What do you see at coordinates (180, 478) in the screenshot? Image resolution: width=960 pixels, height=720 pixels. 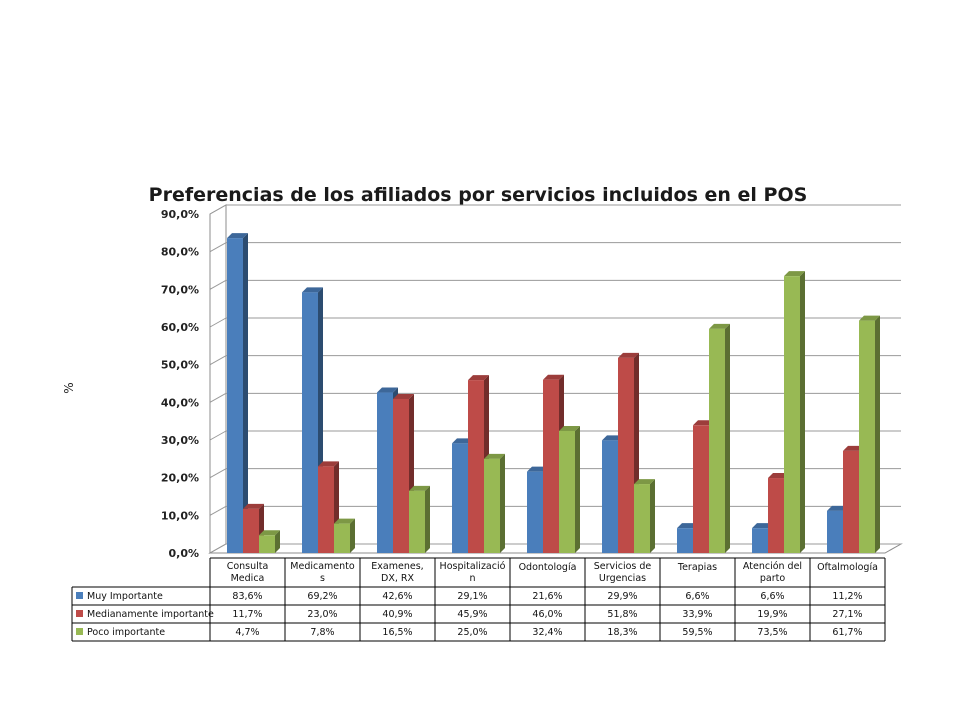 I see `y-tick-label: 20,0%` at bounding box center [180, 478].